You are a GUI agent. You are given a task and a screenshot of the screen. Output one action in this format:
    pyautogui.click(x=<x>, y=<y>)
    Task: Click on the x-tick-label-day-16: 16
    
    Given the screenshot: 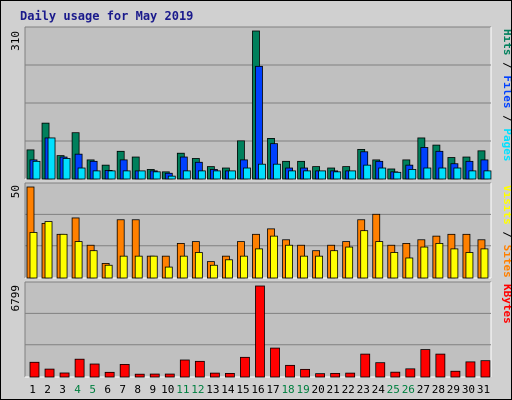 What is the action you would take?
    pyautogui.click(x=257, y=389)
    